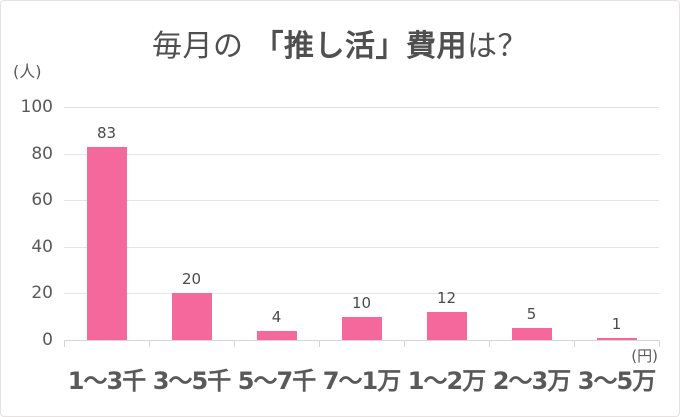  What do you see at coordinates (498, 46) in the screenshot?
I see `chart-title-suffix: は？` at bounding box center [498, 46].